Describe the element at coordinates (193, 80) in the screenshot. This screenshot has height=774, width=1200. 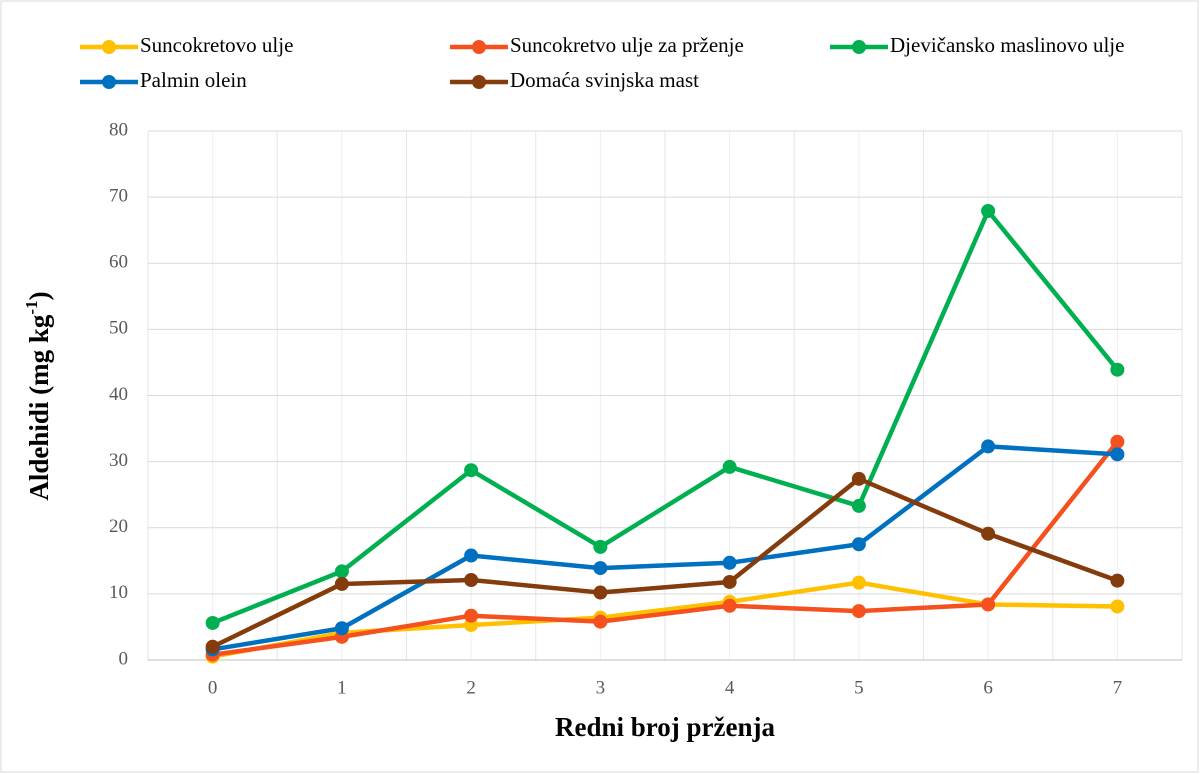
I see `legend-label: Palmin olein` at that location.